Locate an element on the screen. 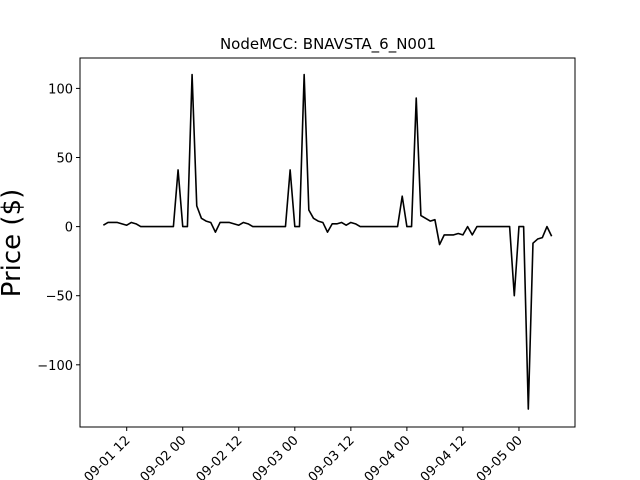  x-tick-label: 09-03 12 is located at coordinates (332, 456).